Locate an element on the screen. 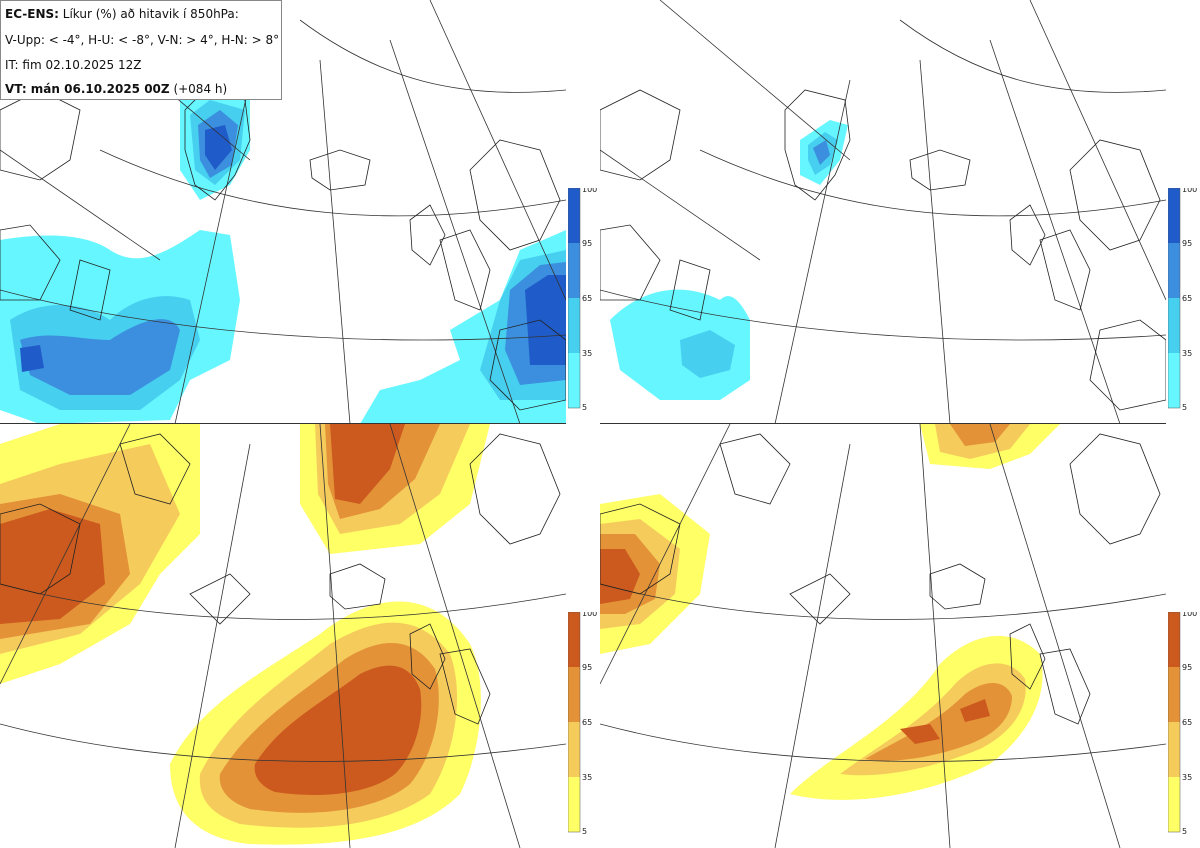 This screenshot has height=848, width=1200. model-name: EC-ENS: is located at coordinates (32, 14).